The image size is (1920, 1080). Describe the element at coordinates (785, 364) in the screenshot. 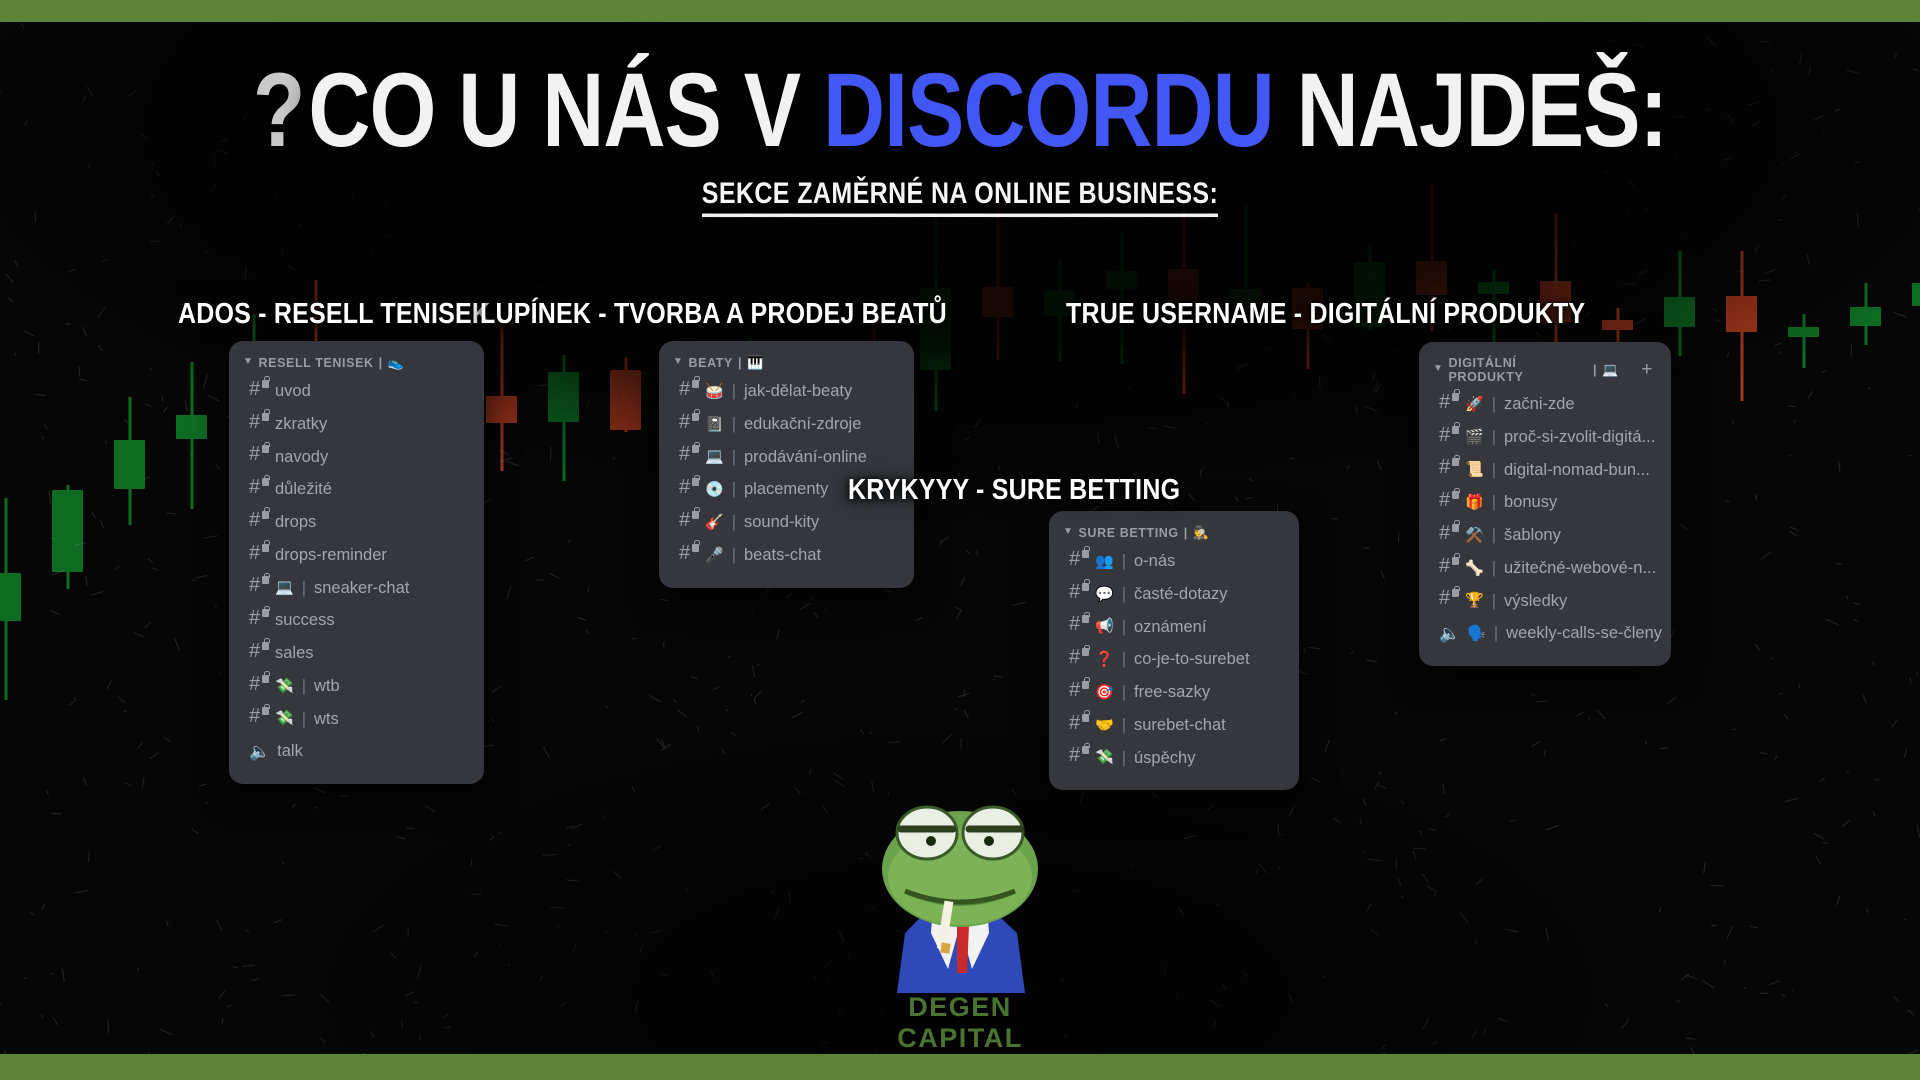

I see `channel-category-header: ▼ BEATY | 🎹` at that location.